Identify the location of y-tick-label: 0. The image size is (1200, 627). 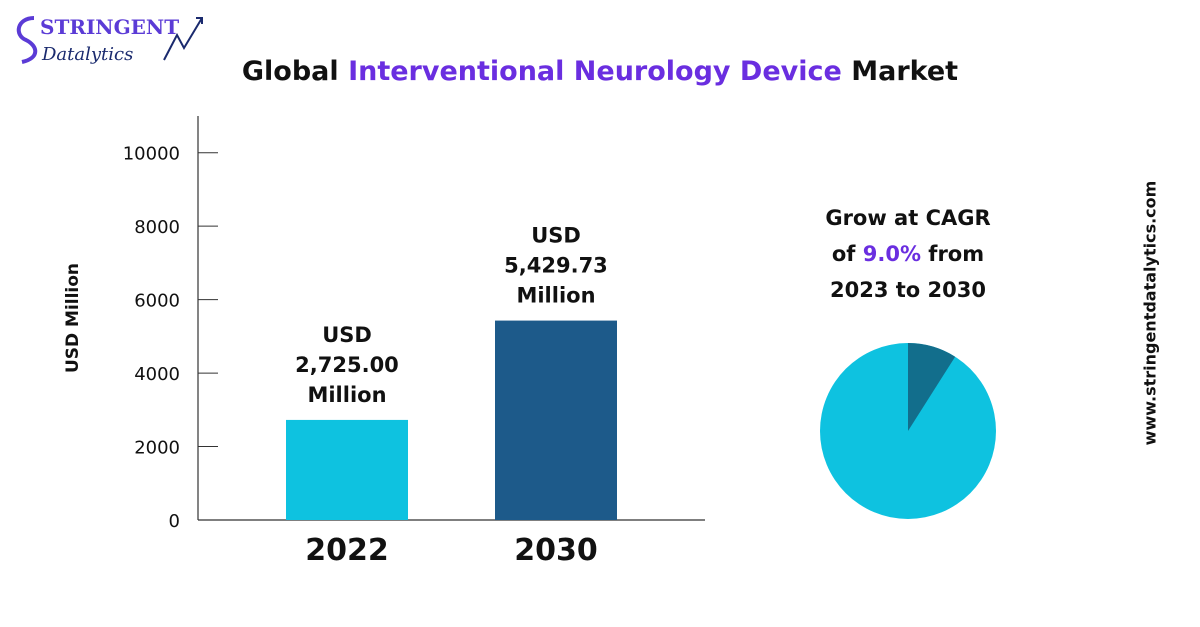
(174, 521).